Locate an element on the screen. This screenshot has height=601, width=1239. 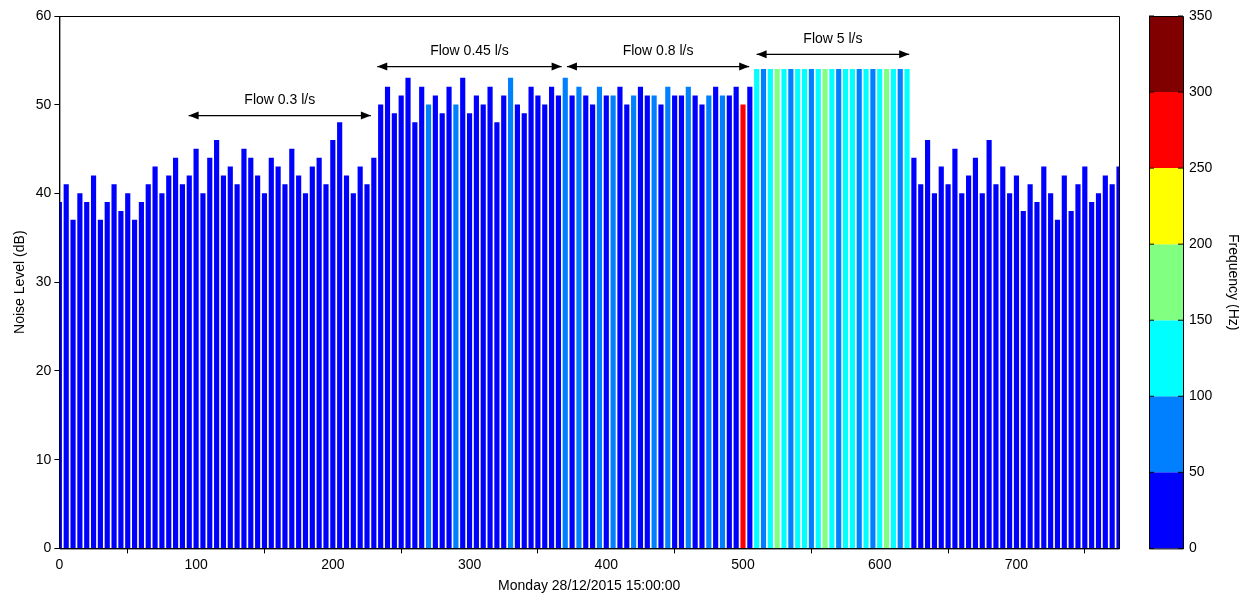
x-tick-label: 400 is located at coordinates (606, 563).